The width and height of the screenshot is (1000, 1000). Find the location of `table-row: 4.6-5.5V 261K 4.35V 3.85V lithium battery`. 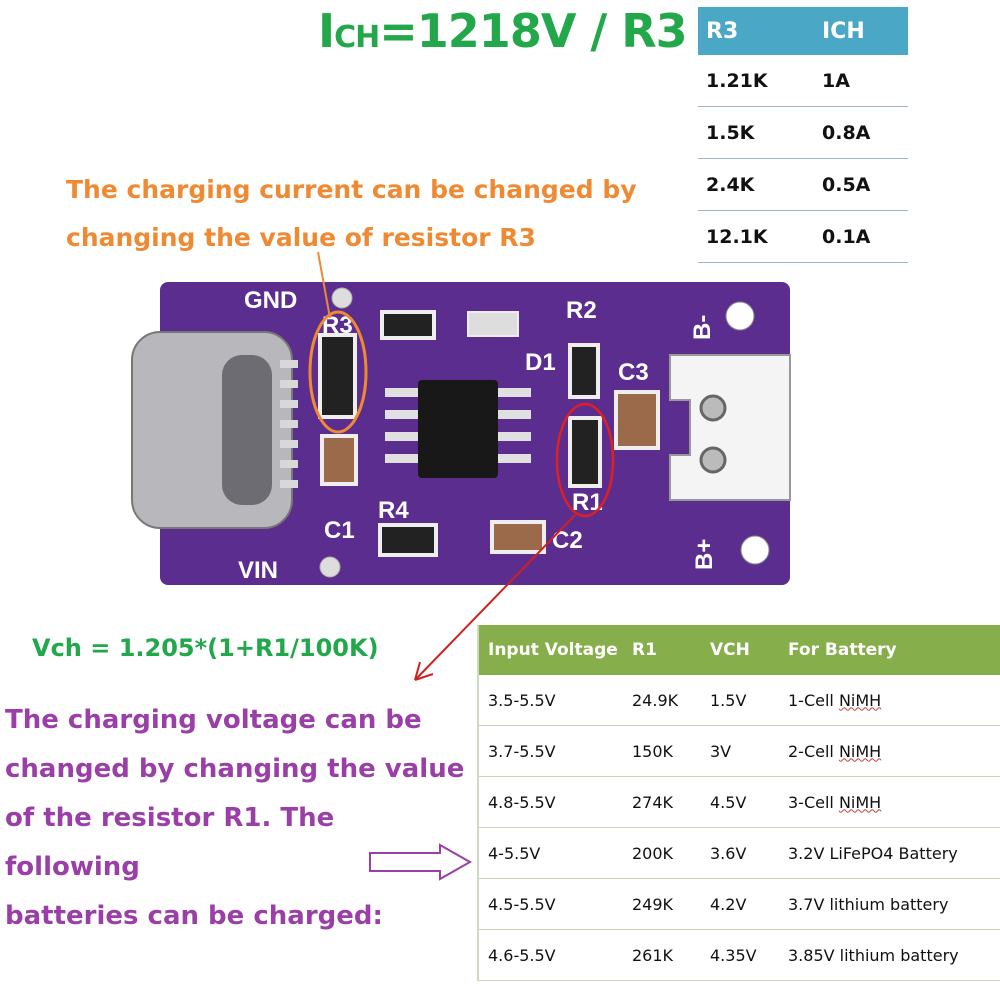

table-row: 4.6-5.5V 261K 4.35V 3.85V lithium battery is located at coordinates (739, 955).